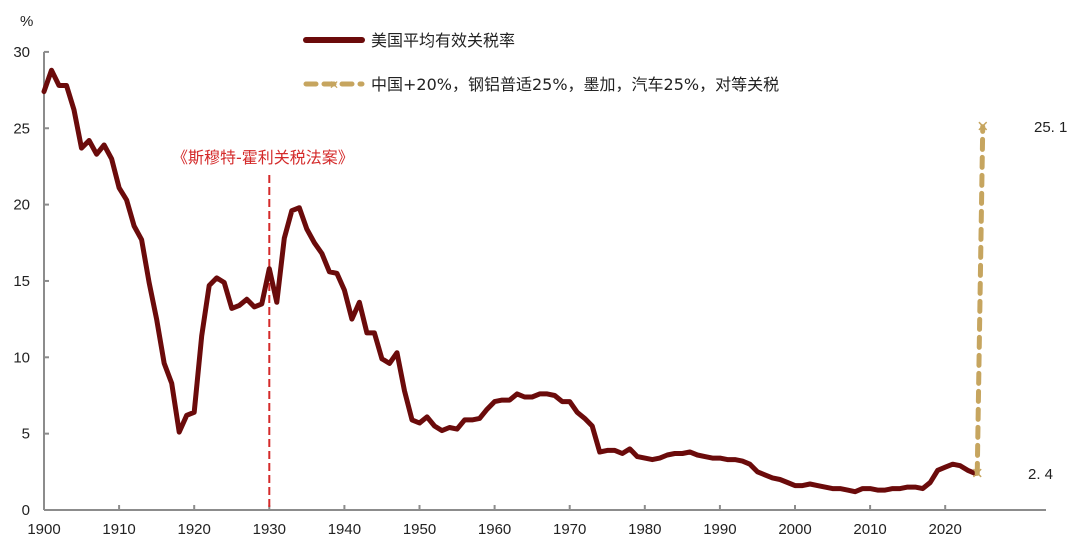 The image size is (1080, 550). I want to click on series-projected-tariff-line: ✕✕, so click(980, 300).